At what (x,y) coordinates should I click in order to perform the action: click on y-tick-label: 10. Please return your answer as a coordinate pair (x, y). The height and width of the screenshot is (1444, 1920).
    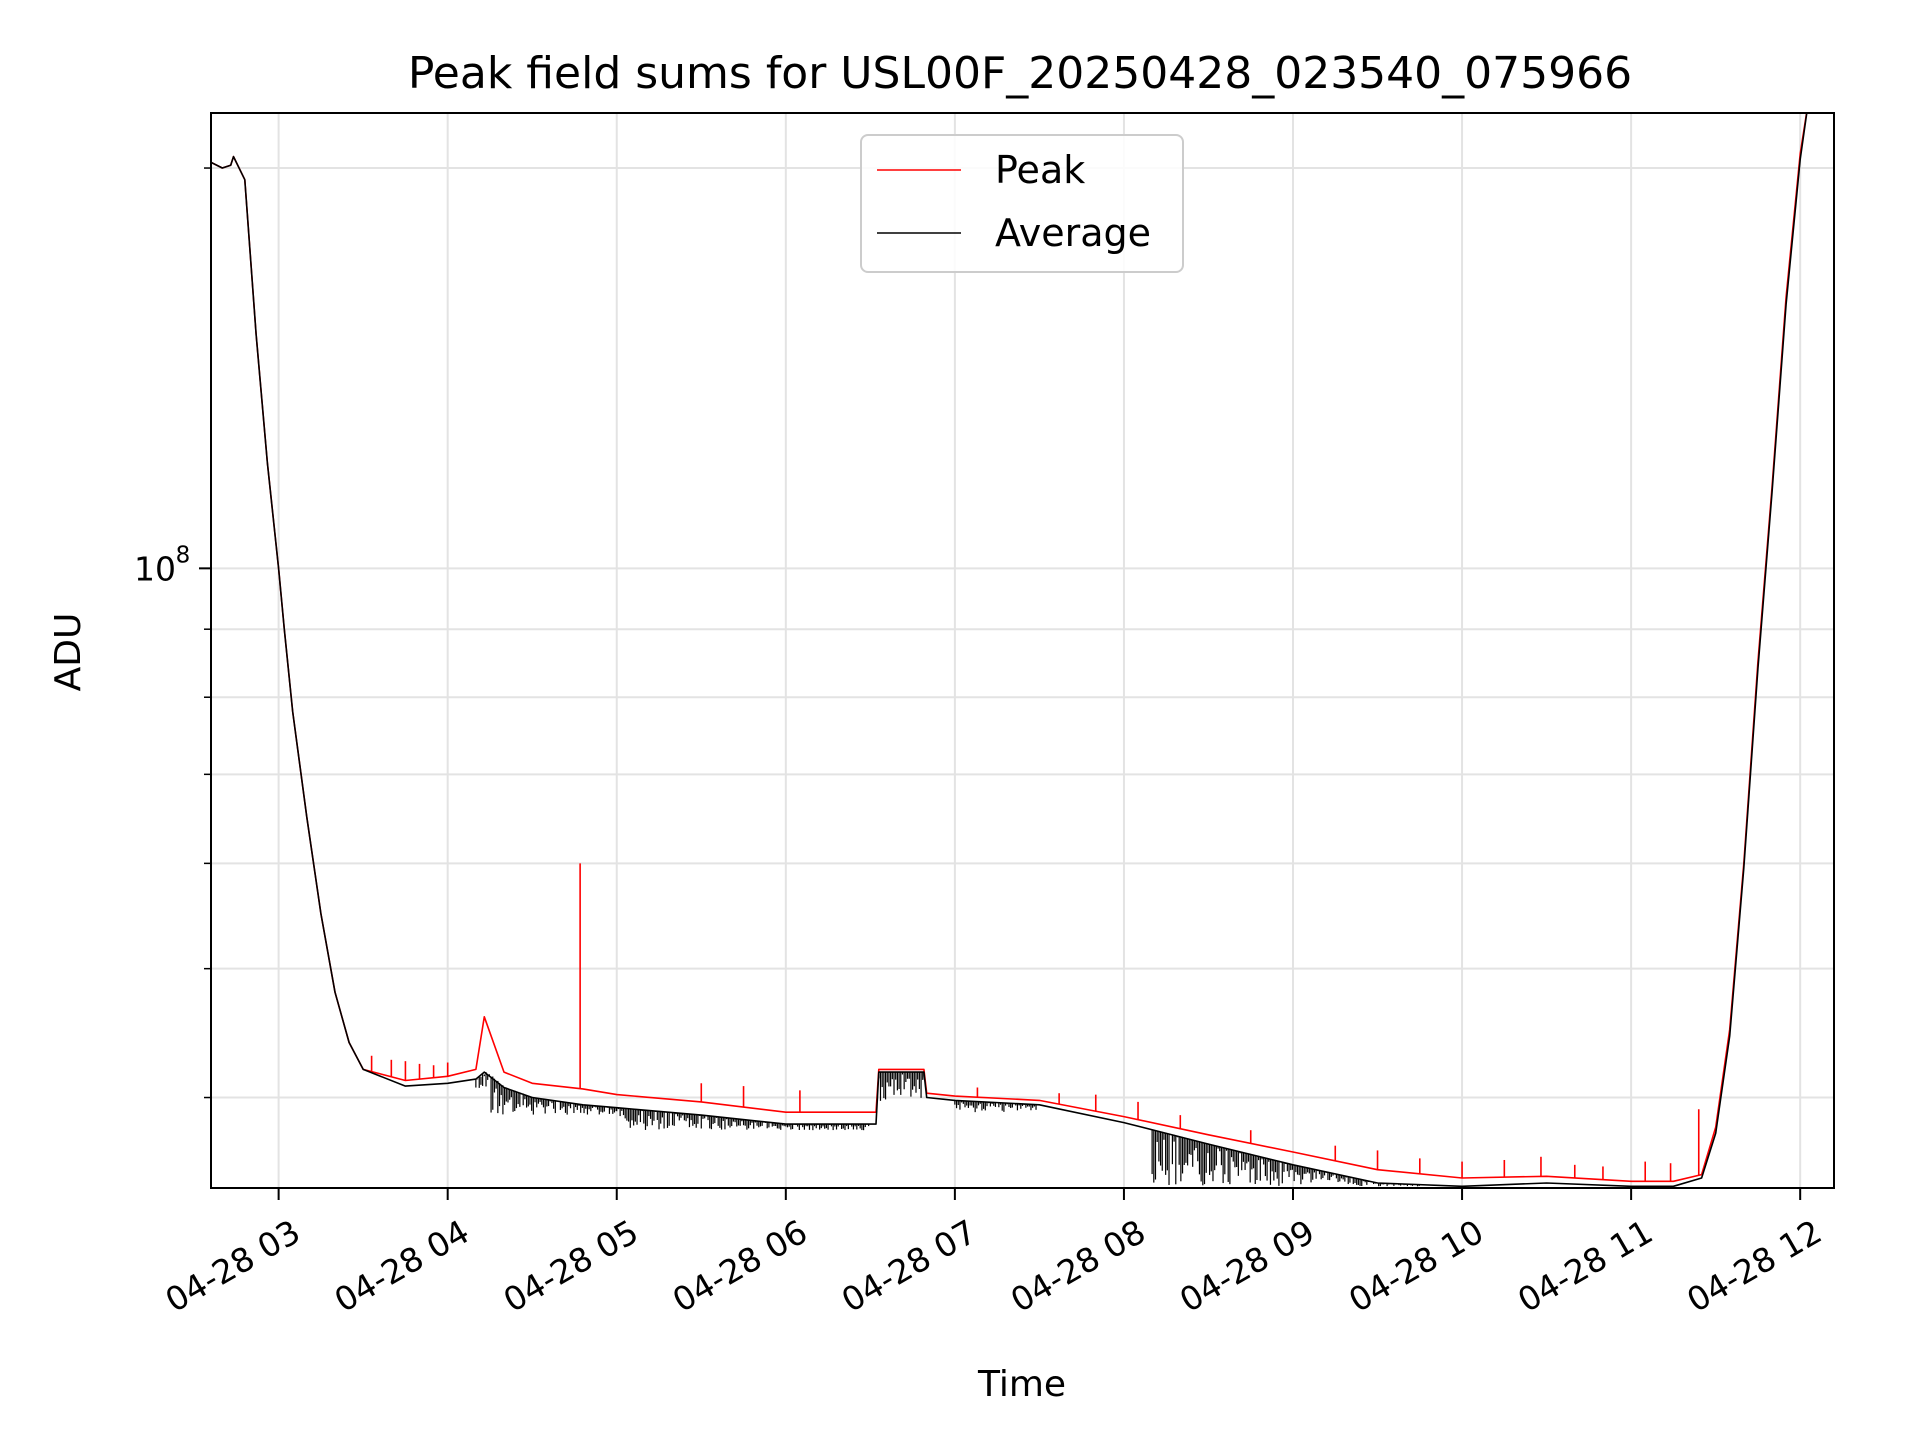
    Looking at the image, I should click on (155, 568).